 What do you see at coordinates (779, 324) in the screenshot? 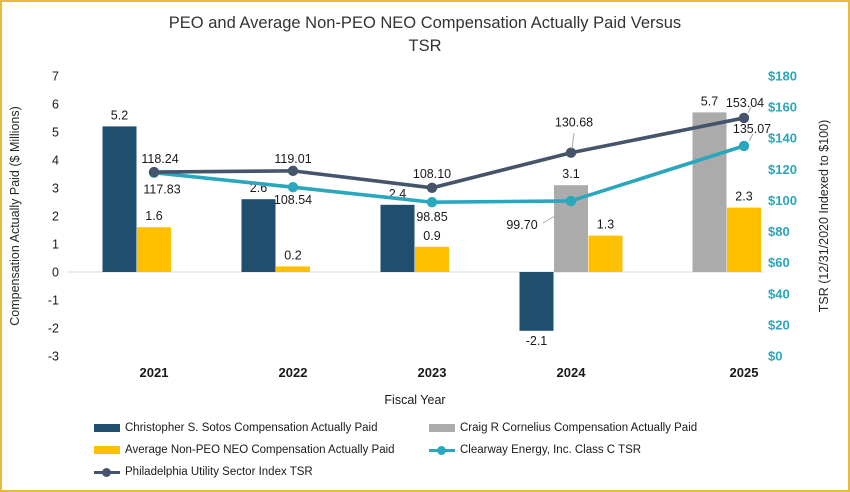
I see `right-axis-tick-20: $20` at bounding box center [779, 324].